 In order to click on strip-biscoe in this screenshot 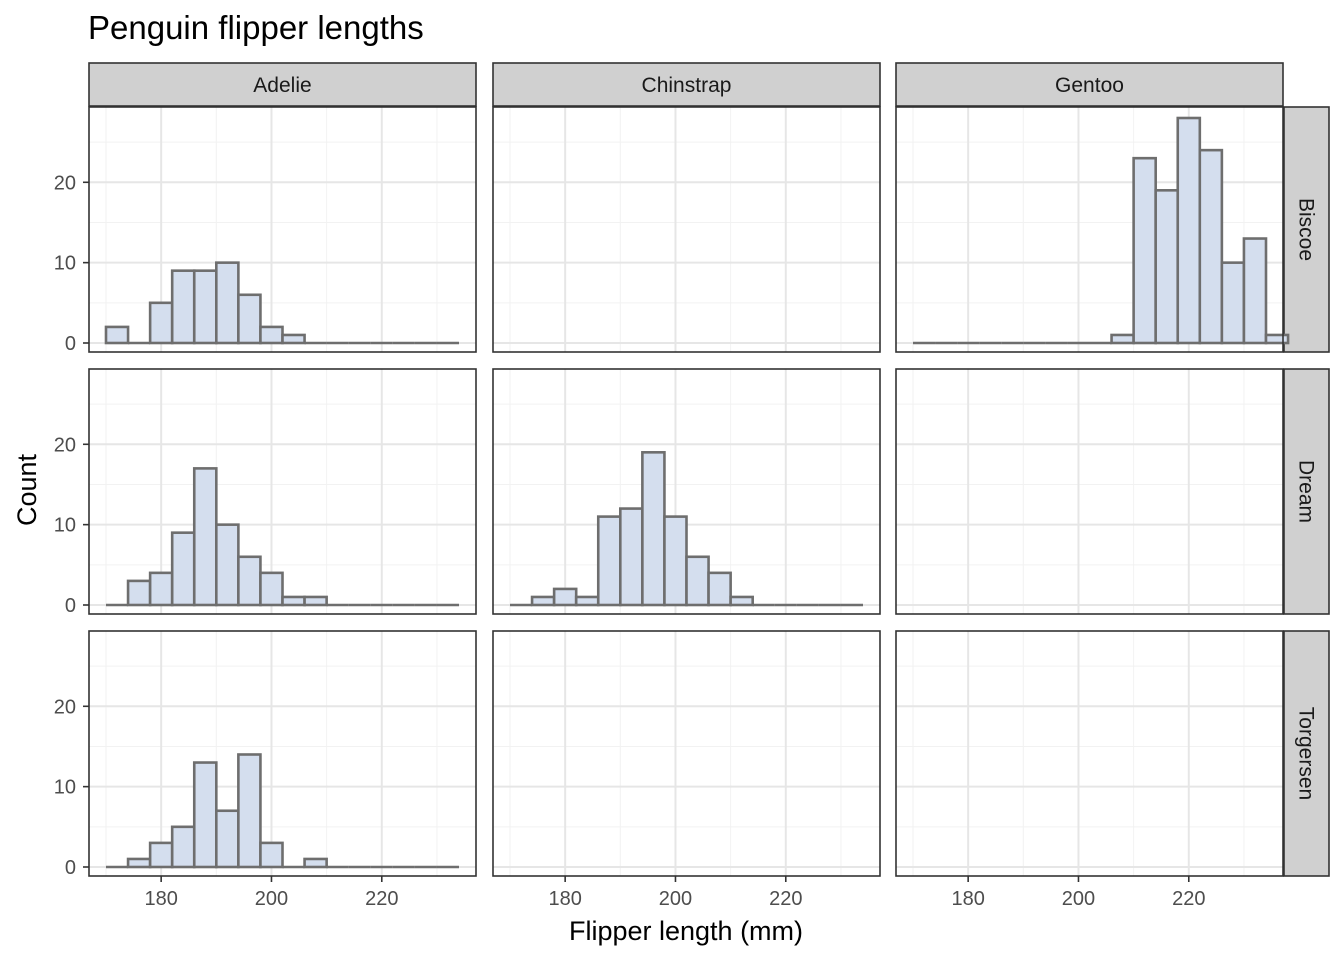, I will do `click(1306, 229)`.